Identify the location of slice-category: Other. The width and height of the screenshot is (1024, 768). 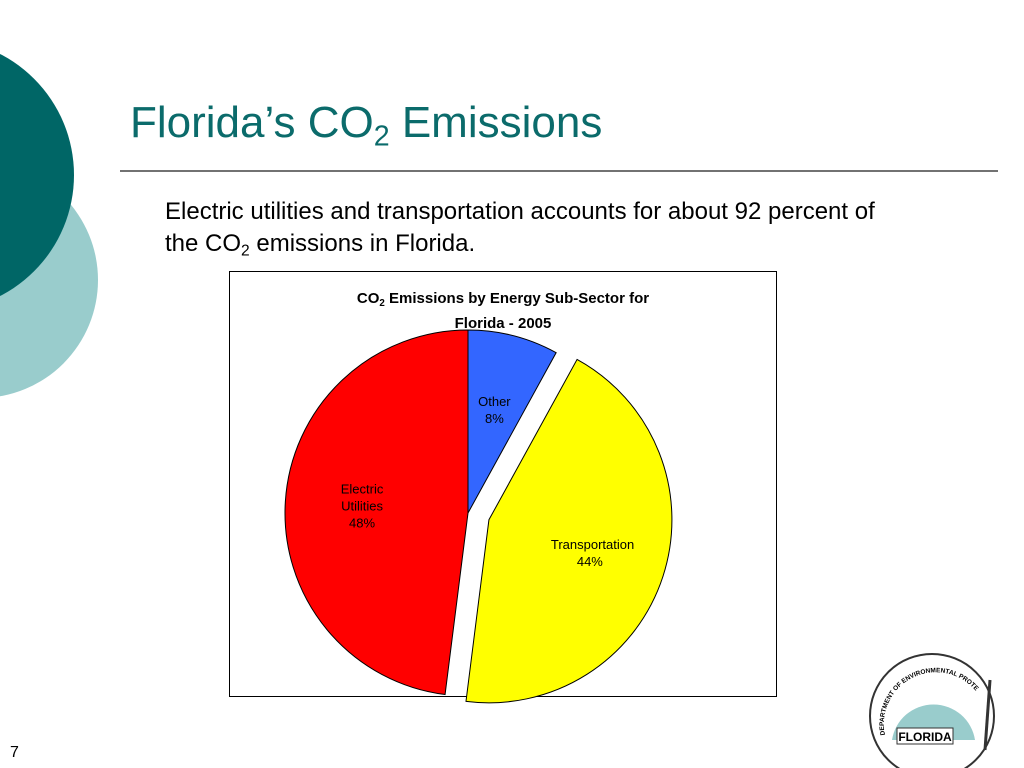
(494, 402).